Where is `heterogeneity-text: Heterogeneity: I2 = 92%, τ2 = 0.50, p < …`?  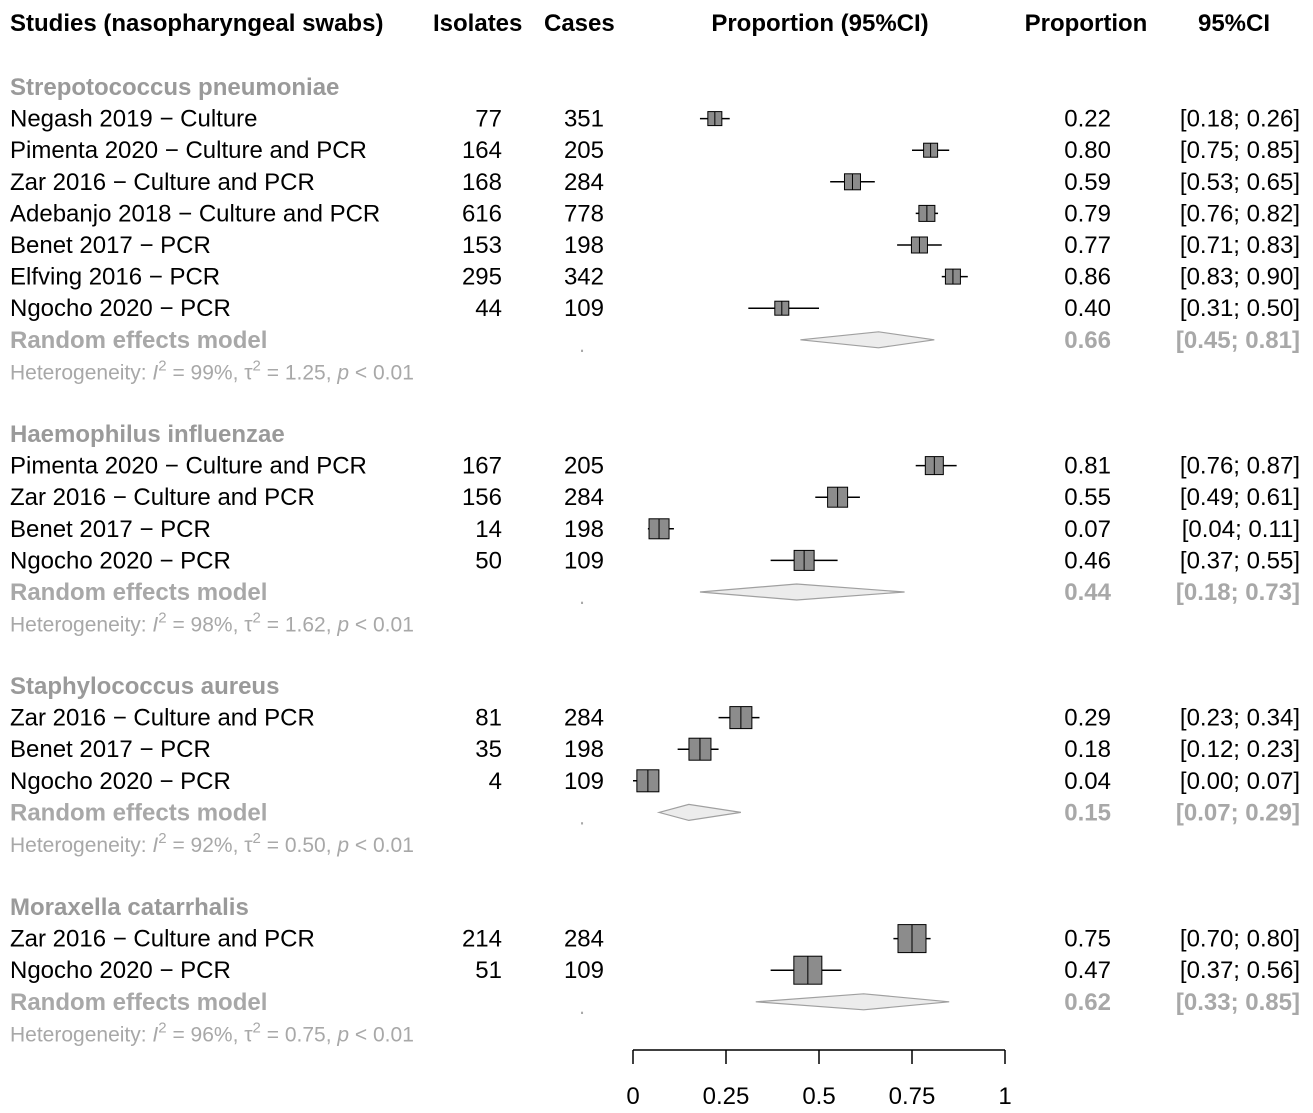
heterogeneity-text: Heterogeneity: I2 = 92%, τ2 = 0.50, p < … is located at coordinates (212, 843).